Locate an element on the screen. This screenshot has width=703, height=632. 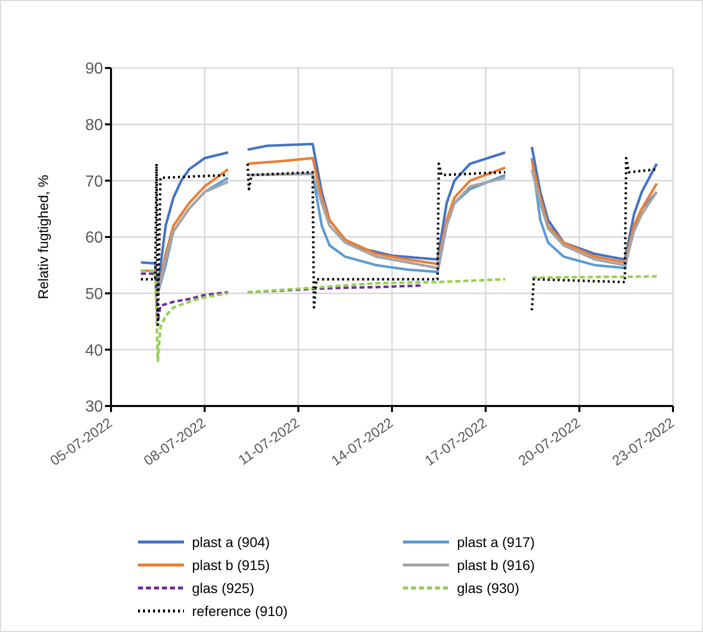
y-tick-label: 80 is located at coordinates (94, 125).